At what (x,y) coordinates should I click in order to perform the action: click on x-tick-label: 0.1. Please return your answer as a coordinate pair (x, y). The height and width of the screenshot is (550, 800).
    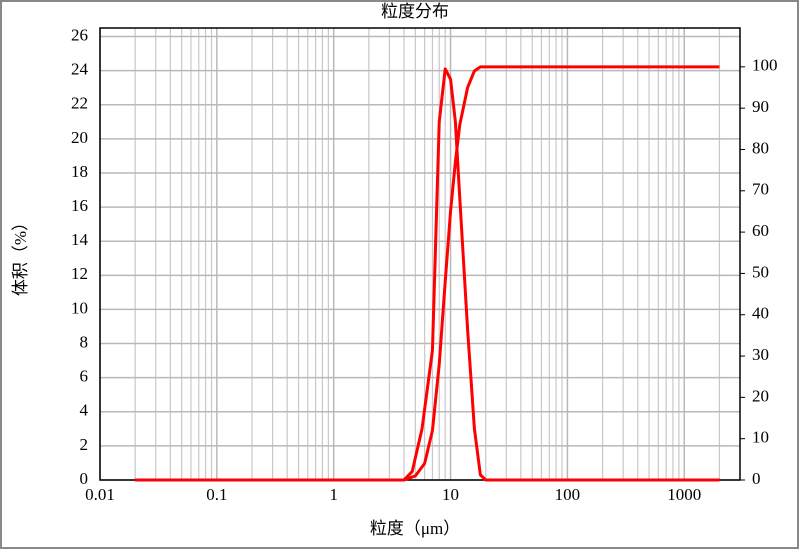
    Looking at the image, I should click on (216, 494).